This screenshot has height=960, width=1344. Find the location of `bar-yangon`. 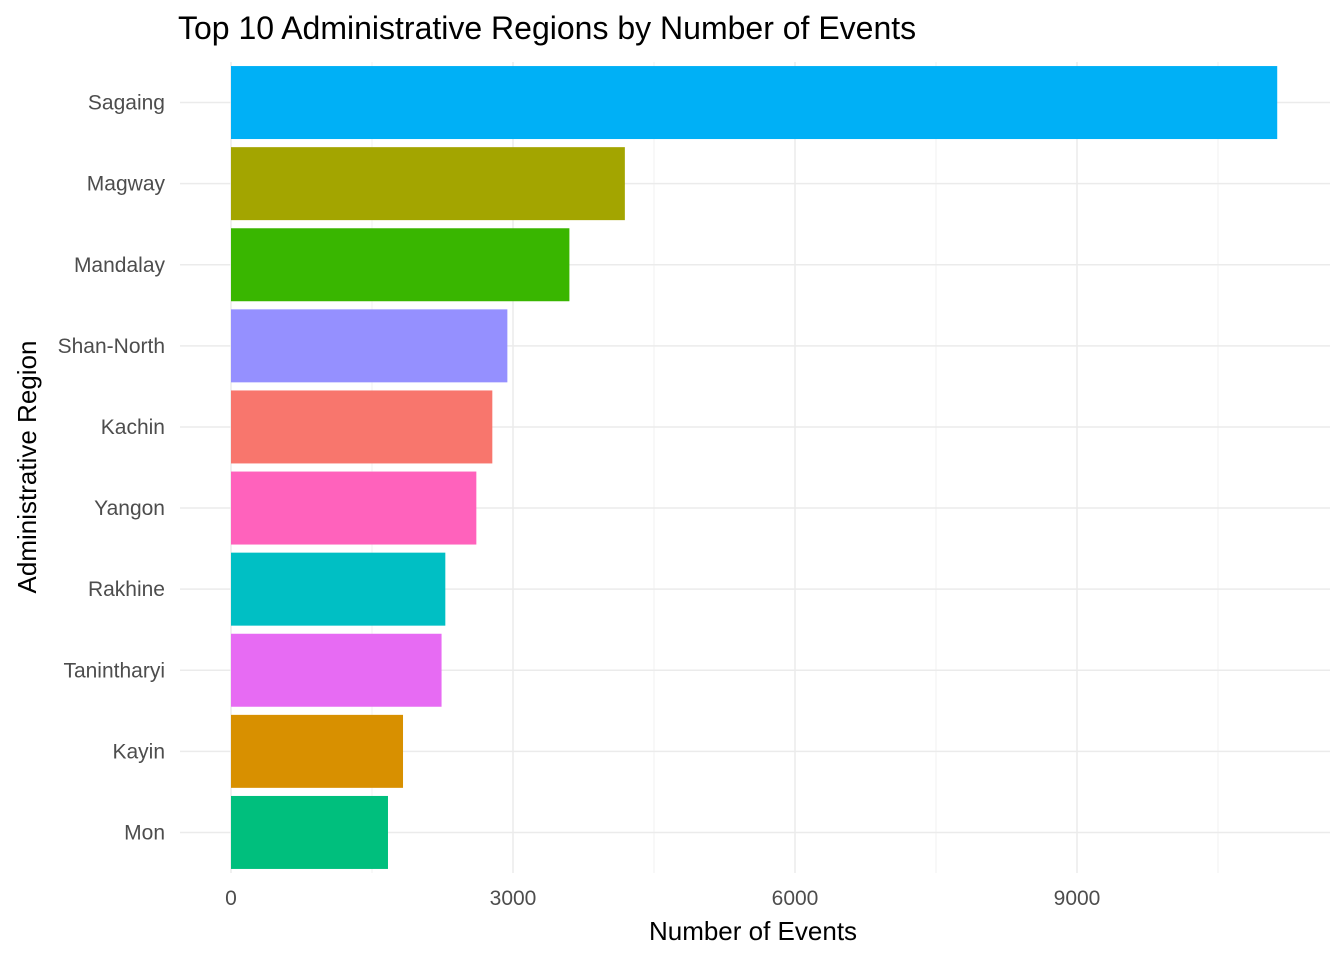

bar-yangon is located at coordinates (354, 508).